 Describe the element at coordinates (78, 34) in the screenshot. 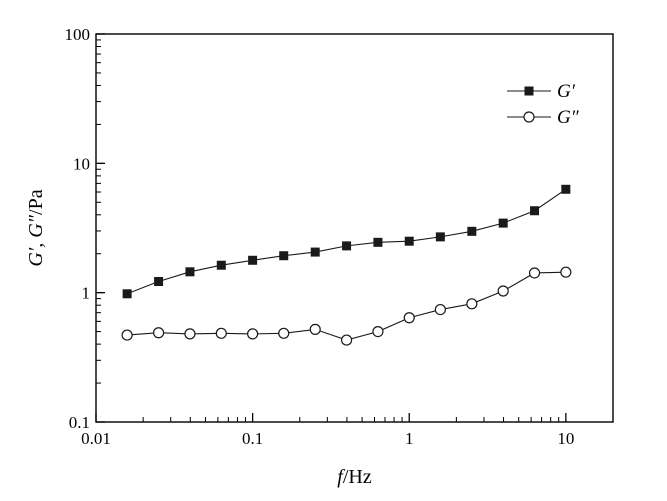

I see `y-tick-label: 100` at that location.